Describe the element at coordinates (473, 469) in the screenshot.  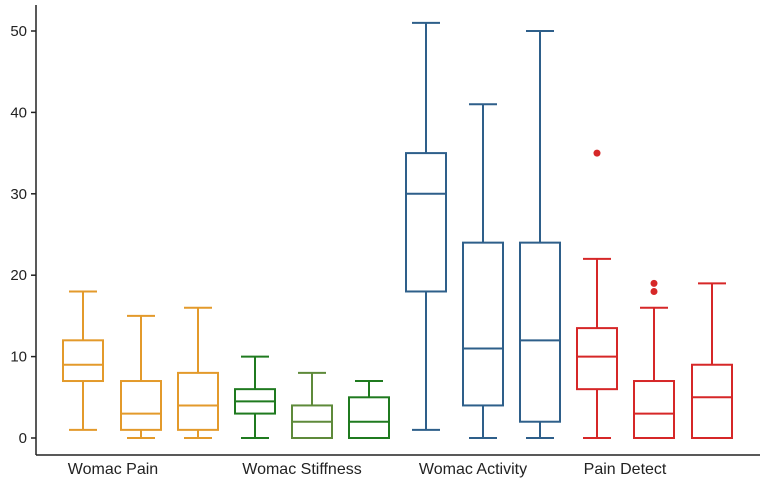
I see `group-label: Womac Activity` at that location.